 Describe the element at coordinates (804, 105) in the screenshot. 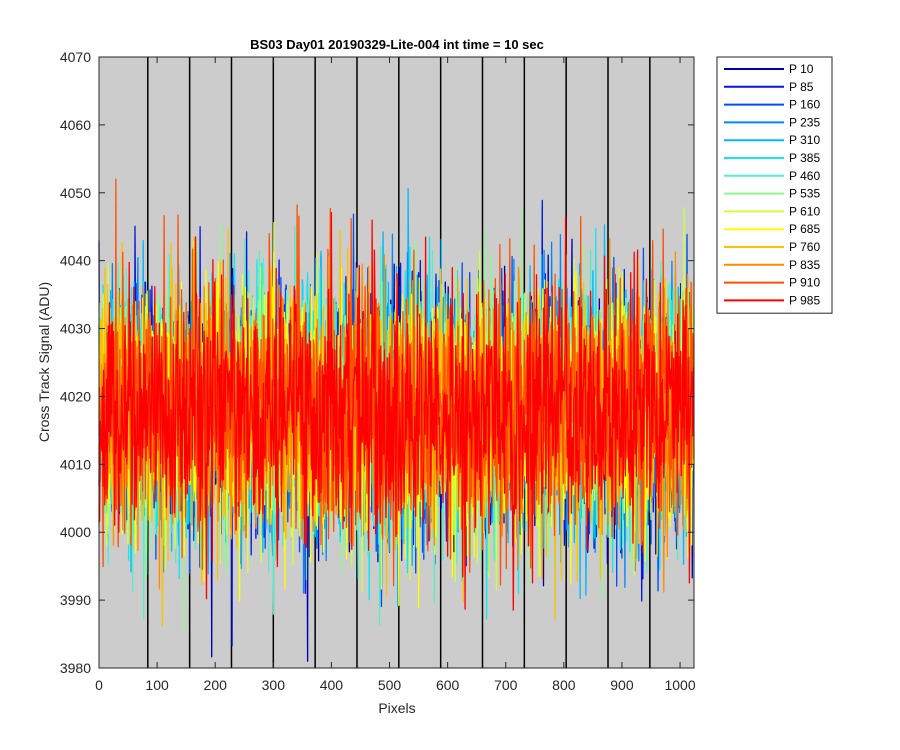

I see `legend-label: P 160` at that location.